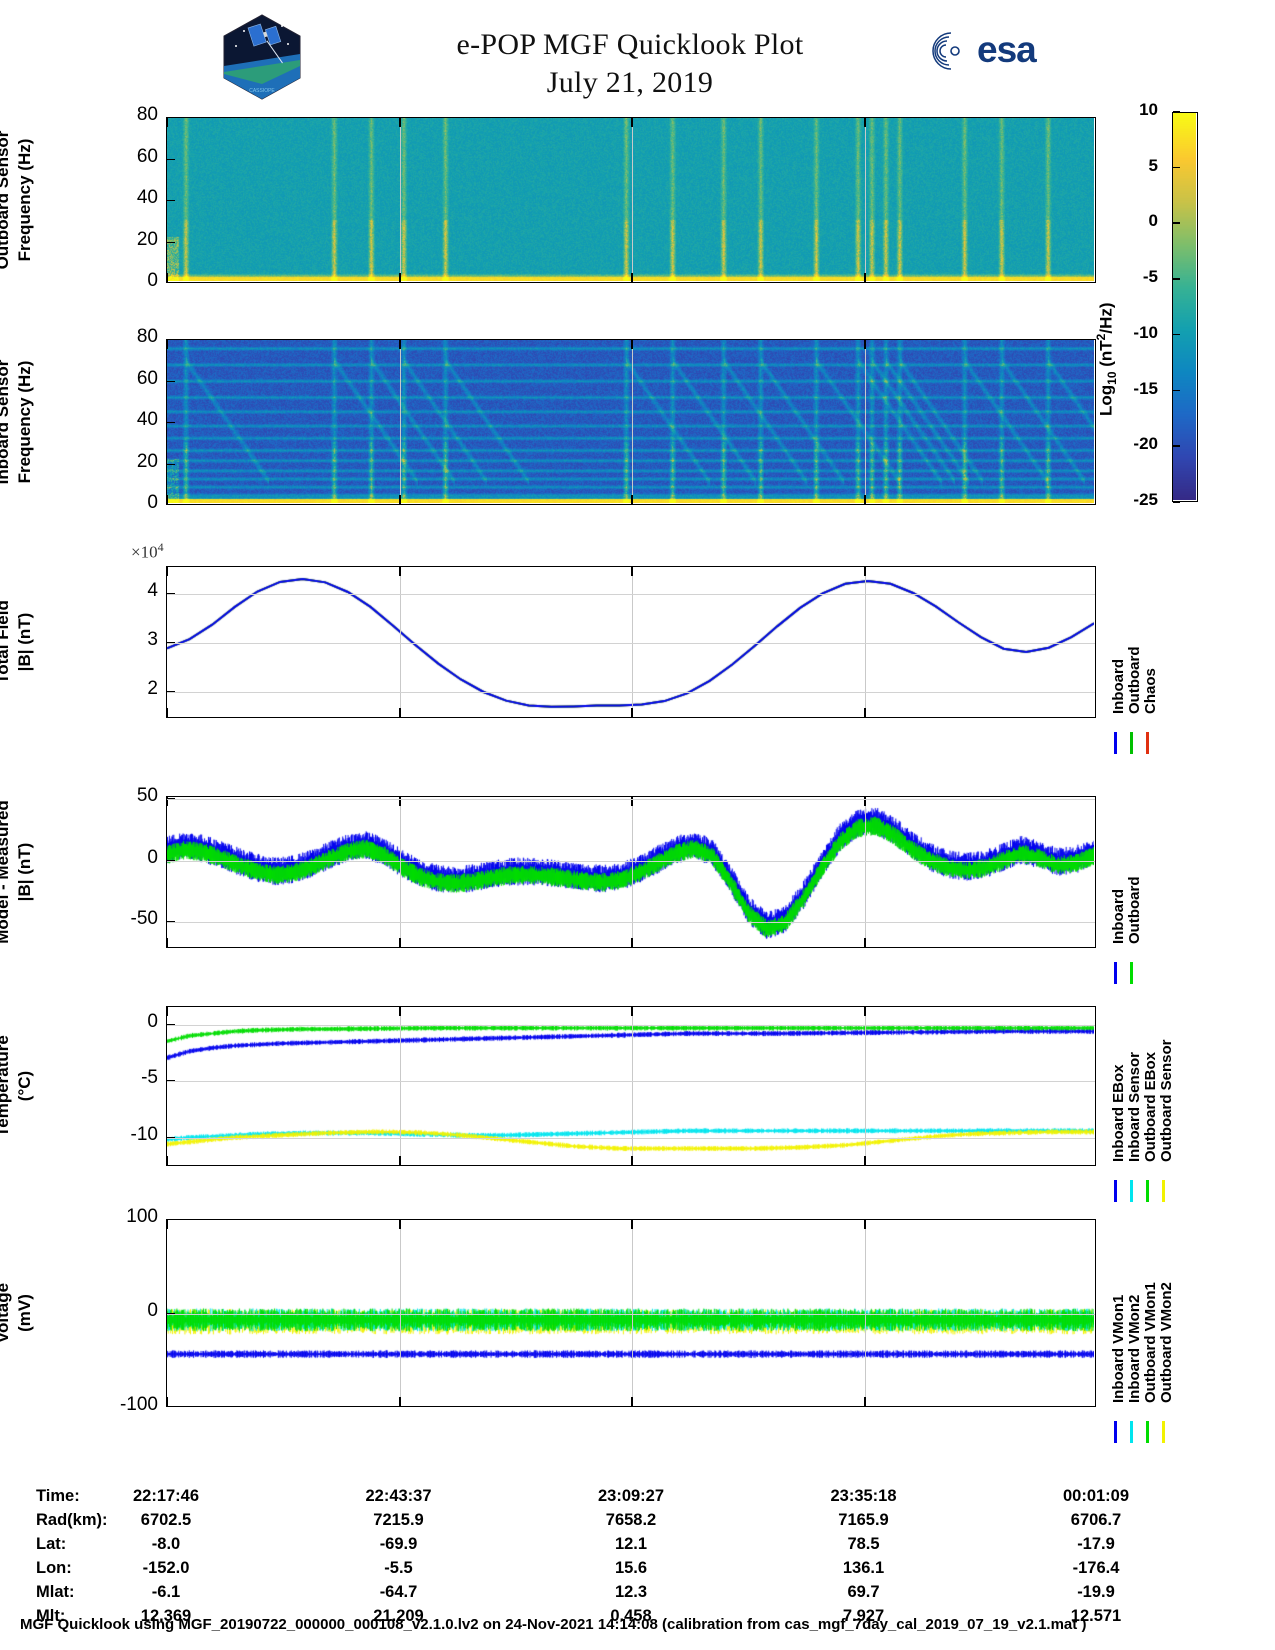  What do you see at coordinates (6, 642) in the screenshot?
I see `y-axis-label-line1: Total Field` at bounding box center [6, 642].